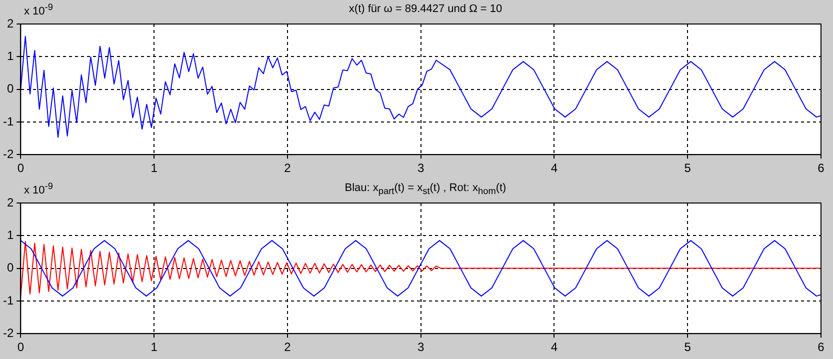  What do you see at coordinates (425, 9) in the screenshot?
I see `chart-title: x(t) für ω = 89.4427 und Ω = 10` at bounding box center [425, 9].